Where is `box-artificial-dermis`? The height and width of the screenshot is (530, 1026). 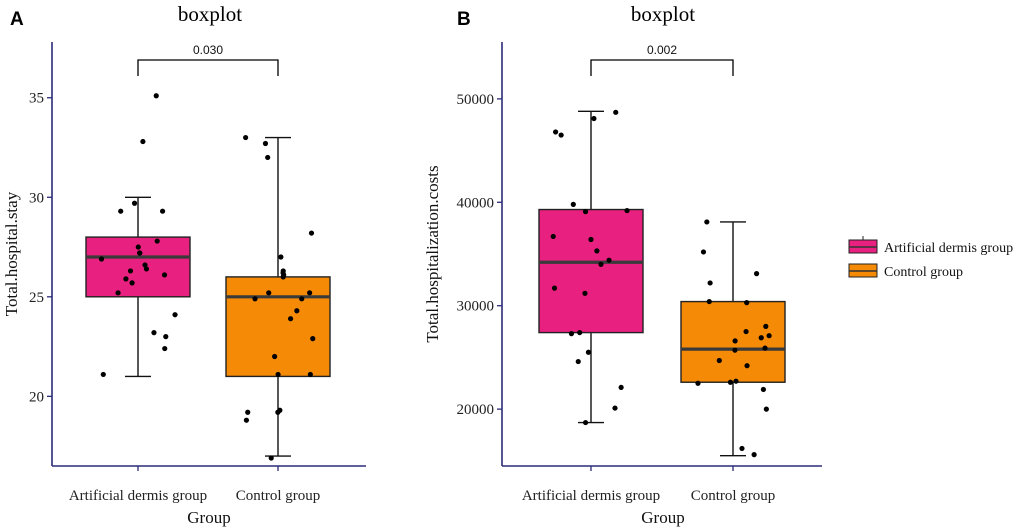
box-artificial-dermis is located at coordinates (591, 271).